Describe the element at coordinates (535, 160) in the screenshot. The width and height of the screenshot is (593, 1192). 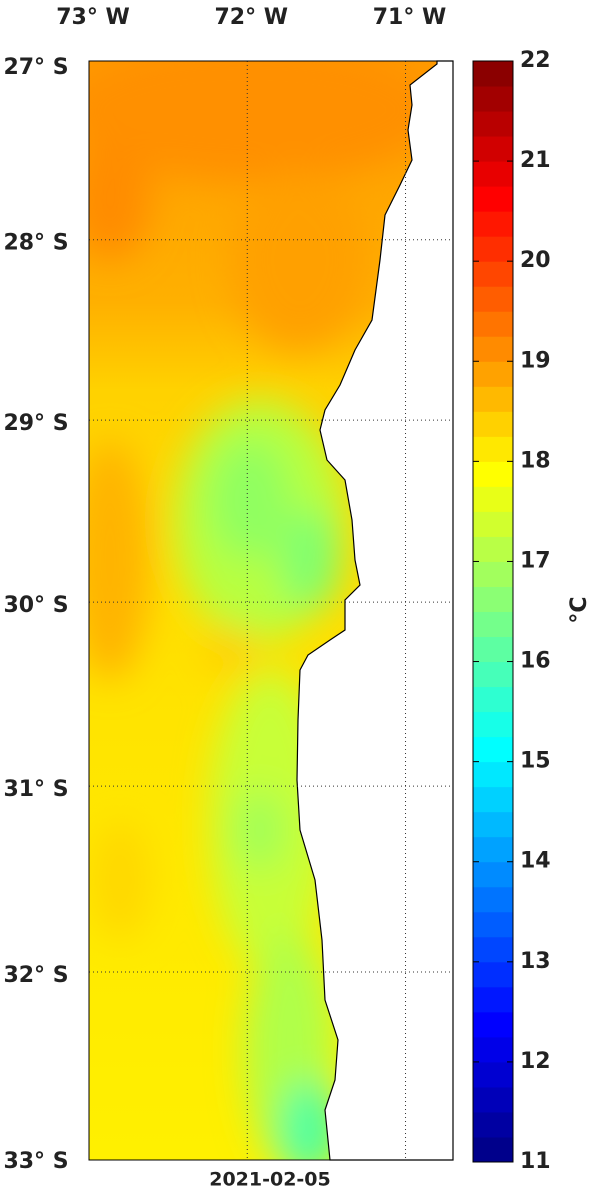
I see `colorbar-tick-label: 21` at that location.